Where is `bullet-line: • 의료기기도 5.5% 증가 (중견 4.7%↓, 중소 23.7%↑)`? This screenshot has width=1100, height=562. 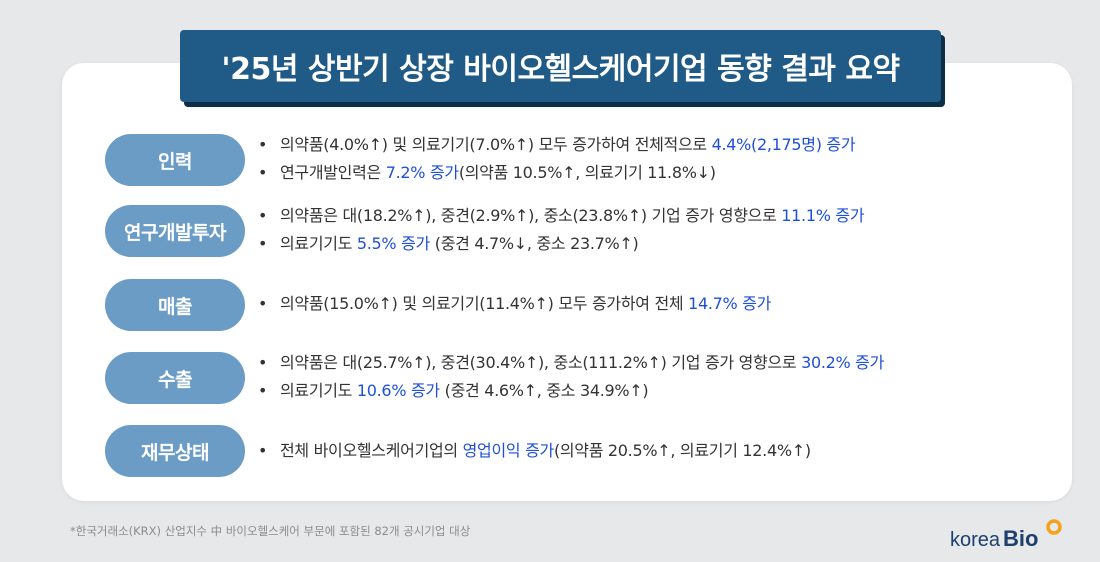 bullet-line: • 의료기기도 5.5% 증가 (중견 4.7%↓, 중소 23.7%↑) is located at coordinates (561, 244).